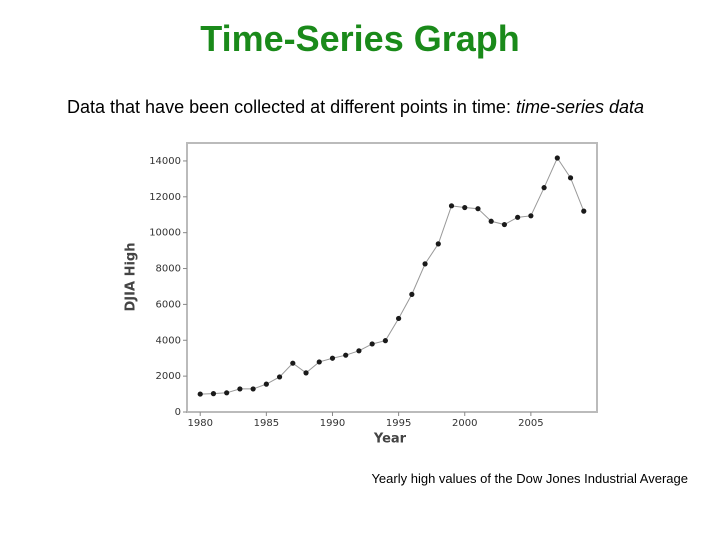  I want to click on y-tick-label: 2000, so click(168, 376).